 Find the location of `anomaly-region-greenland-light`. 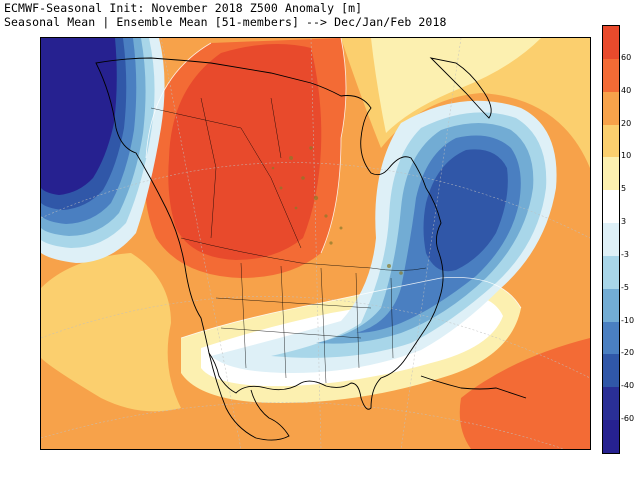

anomaly-region-greenland-light is located at coordinates (456, 85).